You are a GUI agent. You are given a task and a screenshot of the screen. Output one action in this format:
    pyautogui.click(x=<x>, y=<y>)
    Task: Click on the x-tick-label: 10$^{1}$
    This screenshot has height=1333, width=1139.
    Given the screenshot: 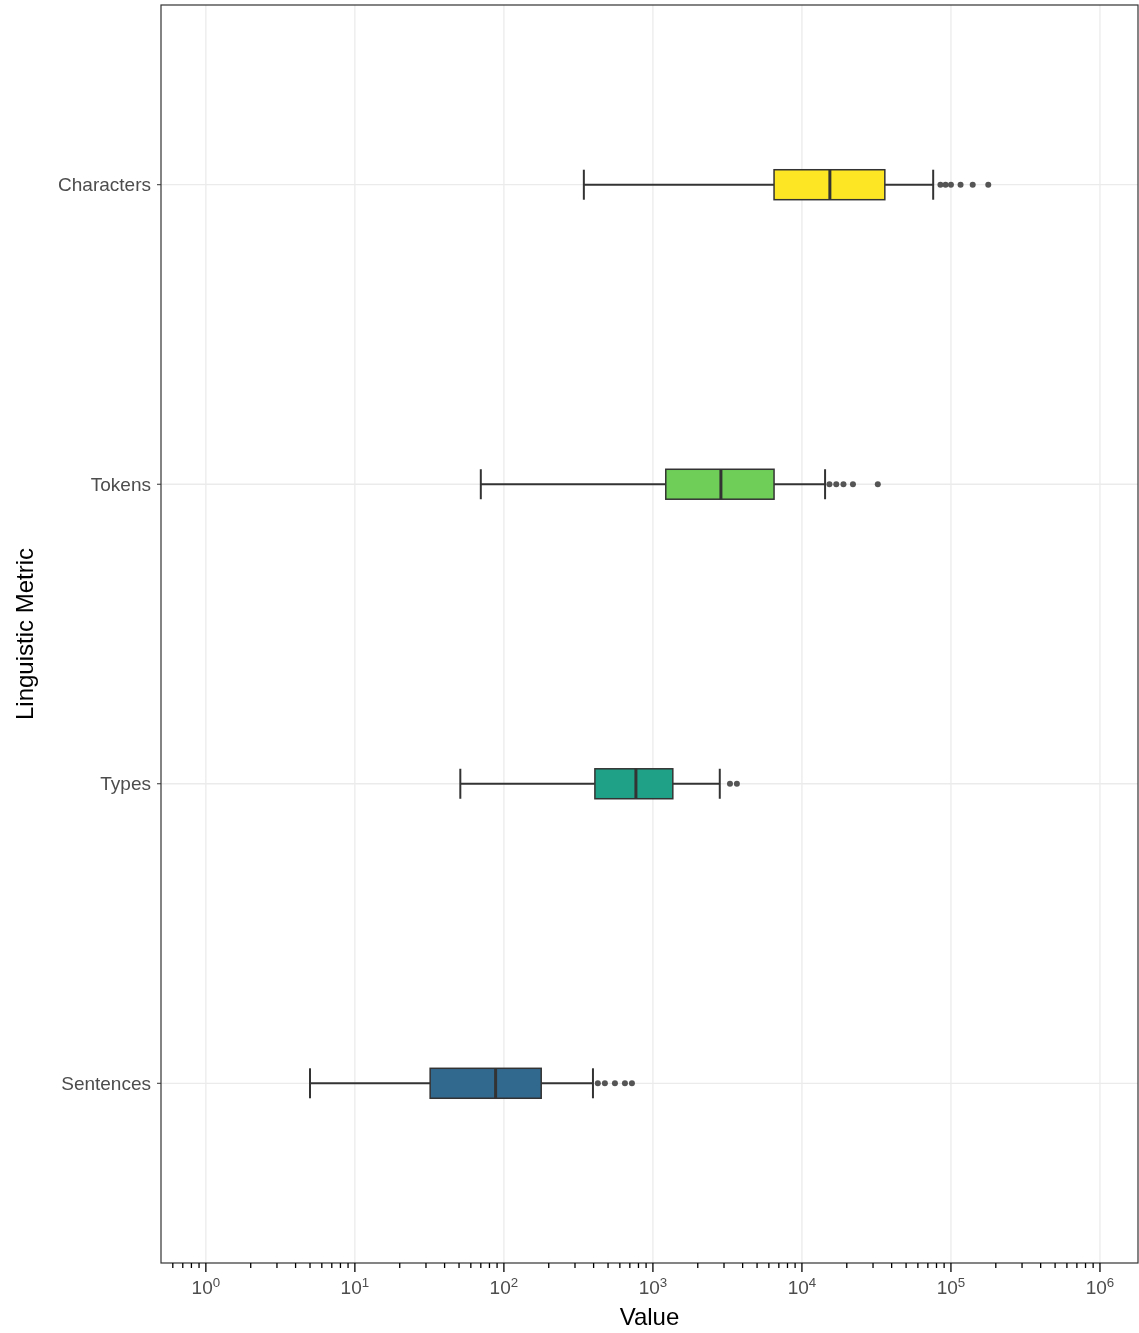 What is the action you would take?
    pyautogui.click(x=355, y=1286)
    